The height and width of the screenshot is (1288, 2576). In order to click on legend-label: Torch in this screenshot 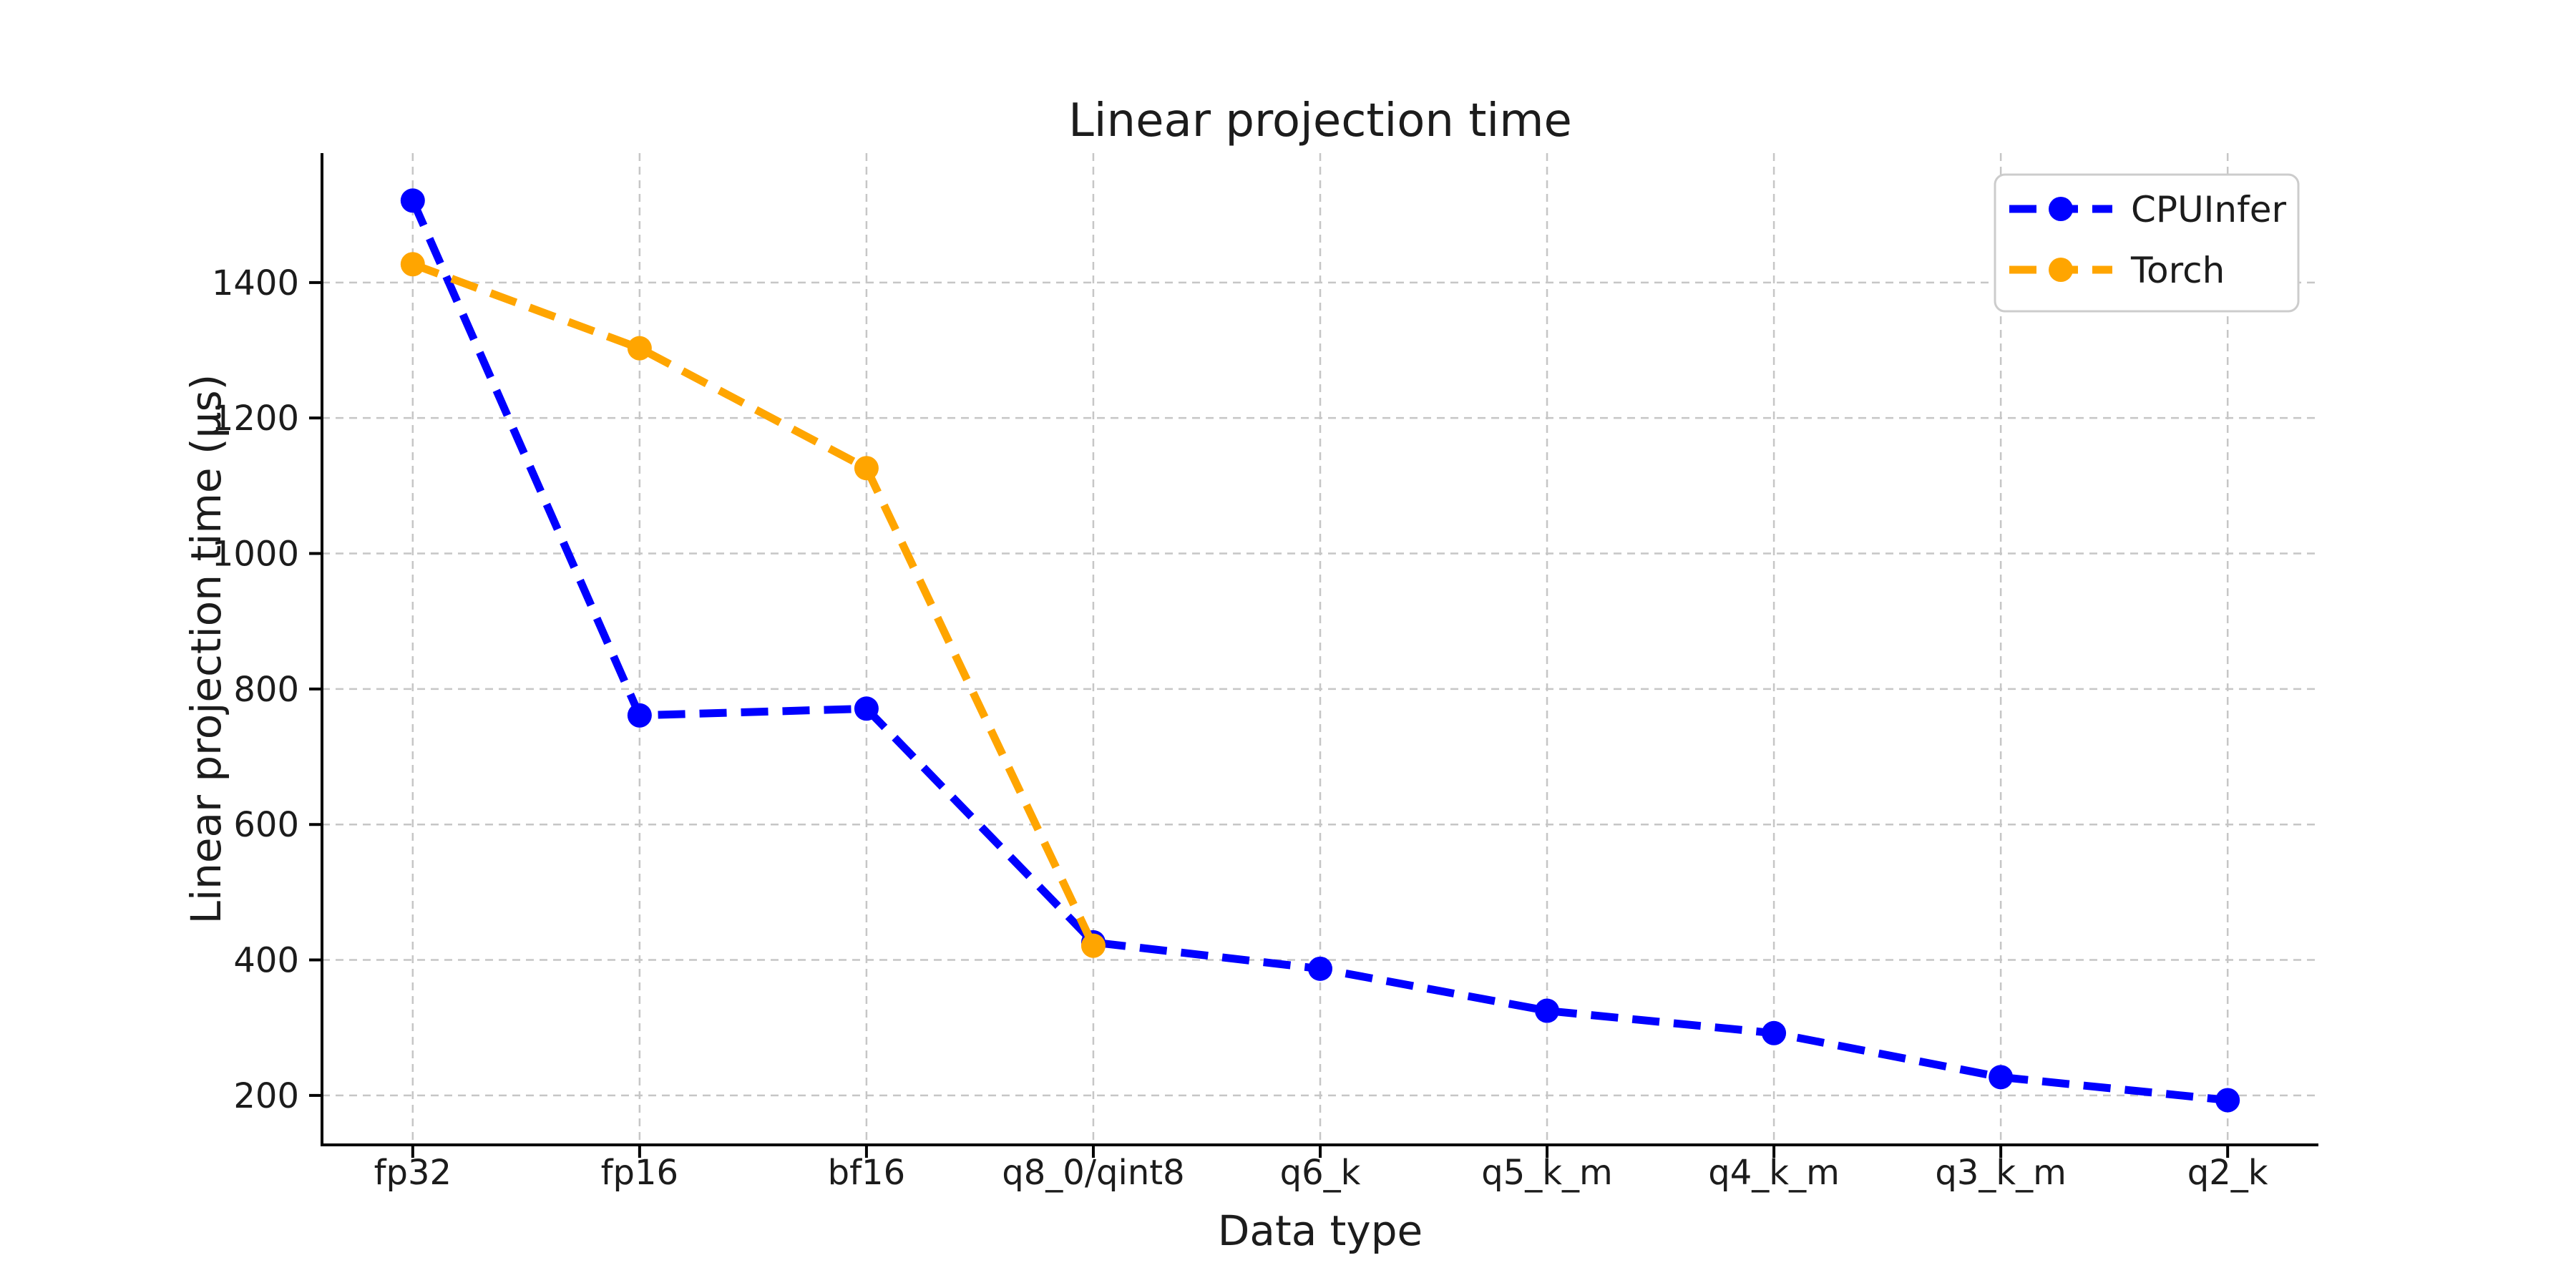, I will do `click(2177, 270)`.